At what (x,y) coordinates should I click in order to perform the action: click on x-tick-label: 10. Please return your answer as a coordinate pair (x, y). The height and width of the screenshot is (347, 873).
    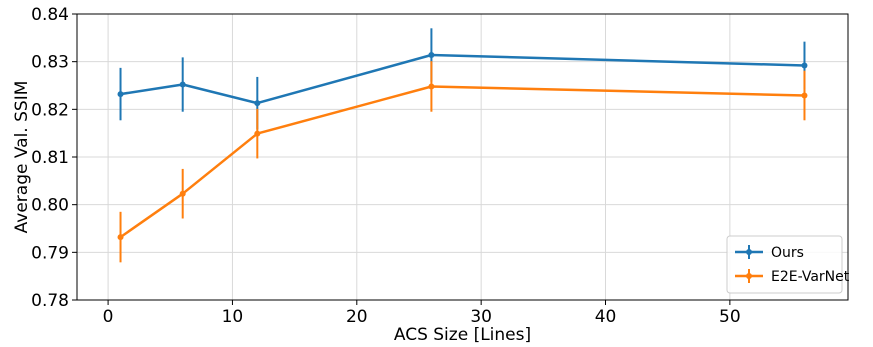
    Looking at the image, I should click on (233, 317).